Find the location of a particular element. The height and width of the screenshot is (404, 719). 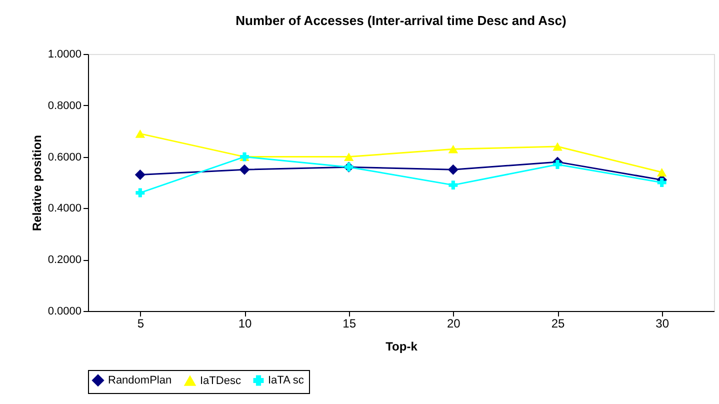

legend-label: IaTDesc is located at coordinates (221, 380).